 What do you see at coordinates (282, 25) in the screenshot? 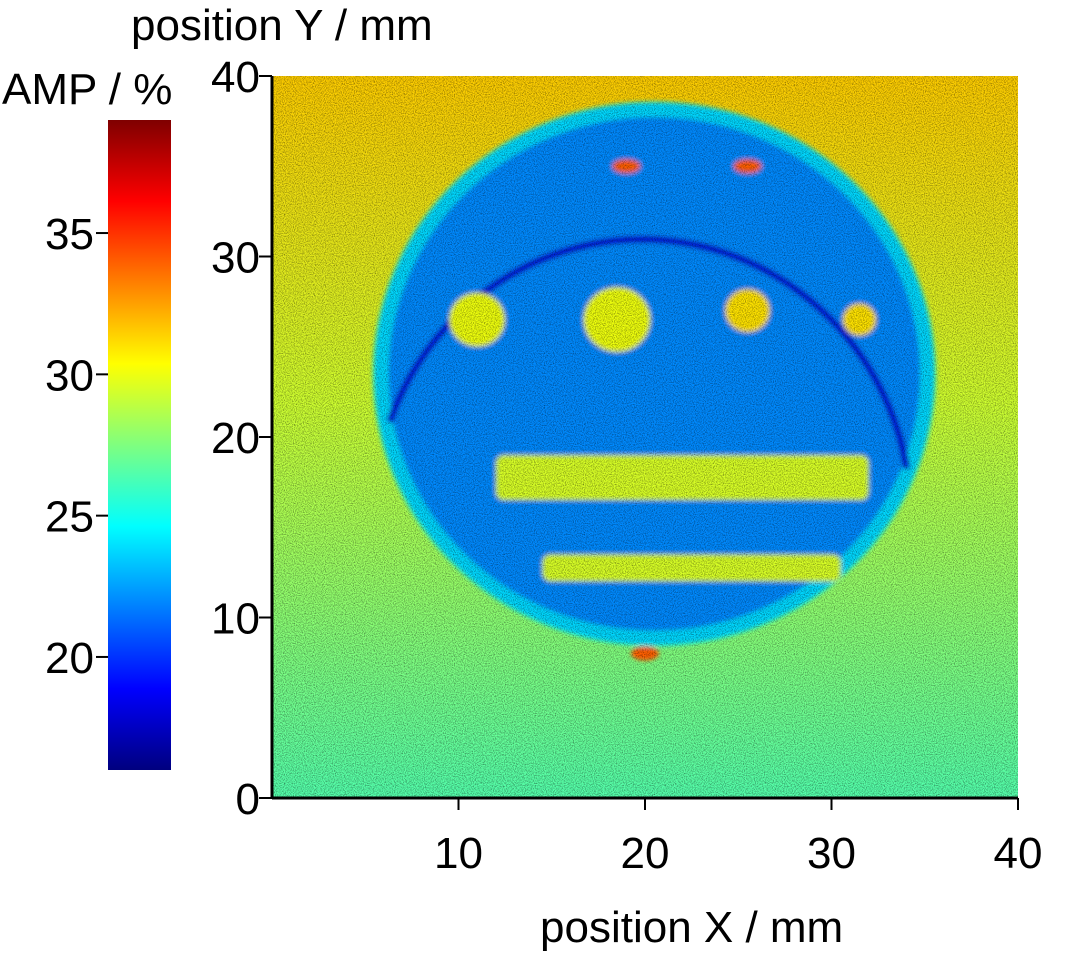
I see `y-axis-title: position Y / mm` at bounding box center [282, 25].